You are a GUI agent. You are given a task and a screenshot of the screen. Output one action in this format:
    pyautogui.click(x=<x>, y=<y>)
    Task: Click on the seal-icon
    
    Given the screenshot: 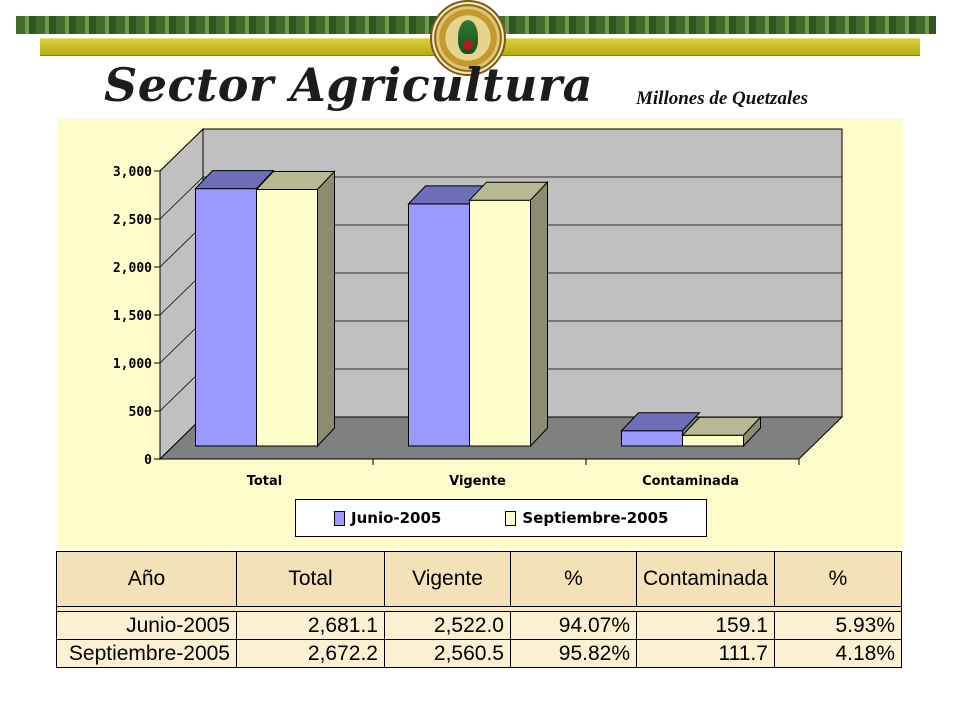 What is the action you would take?
    pyautogui.click(x=468, y=38)
    